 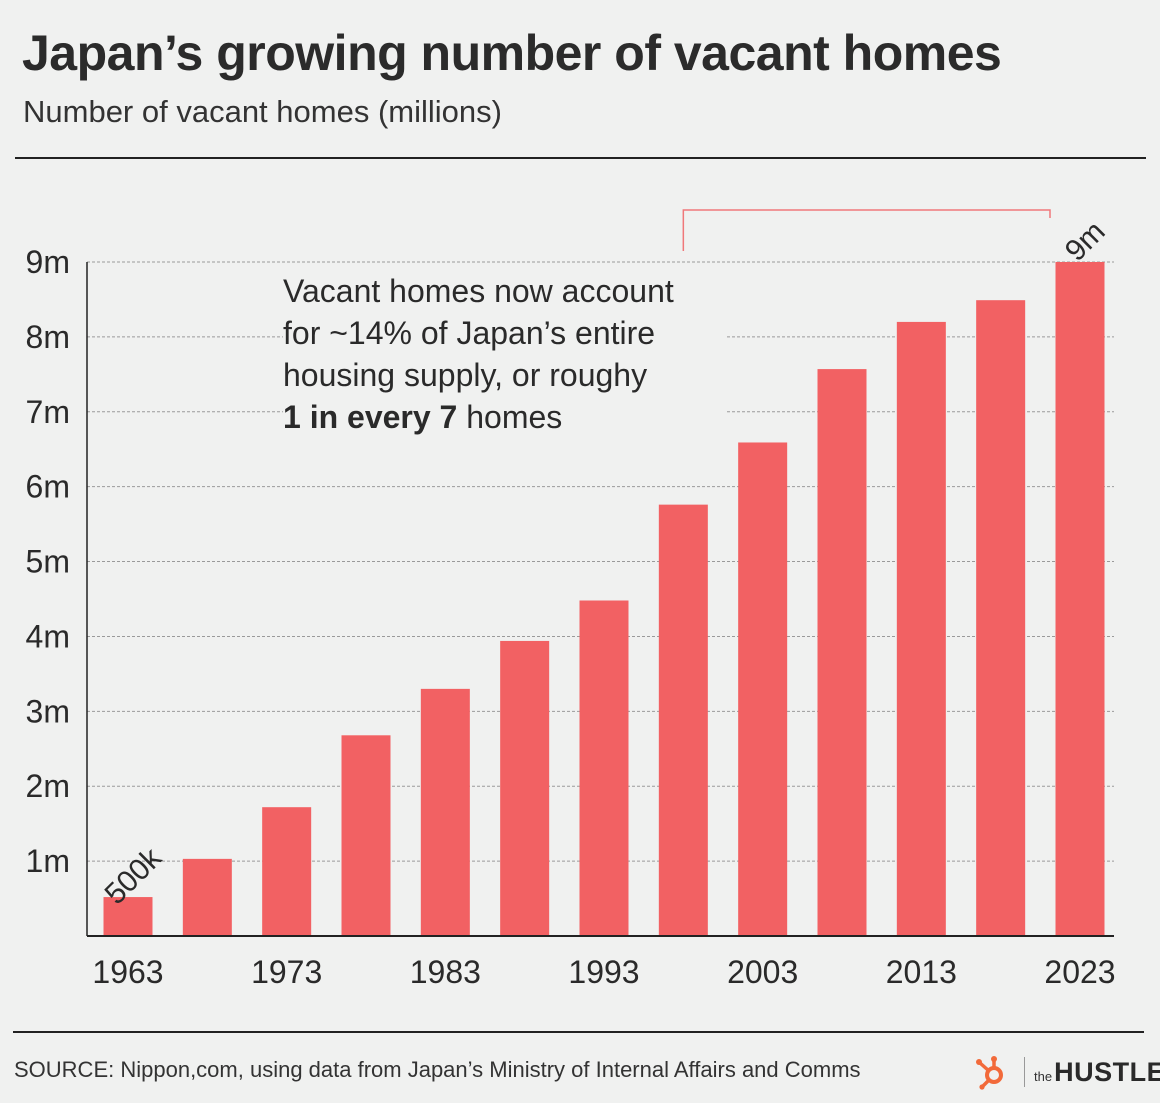 I want to click on data-label-2023: 9m, so click(x=1085, y=241).